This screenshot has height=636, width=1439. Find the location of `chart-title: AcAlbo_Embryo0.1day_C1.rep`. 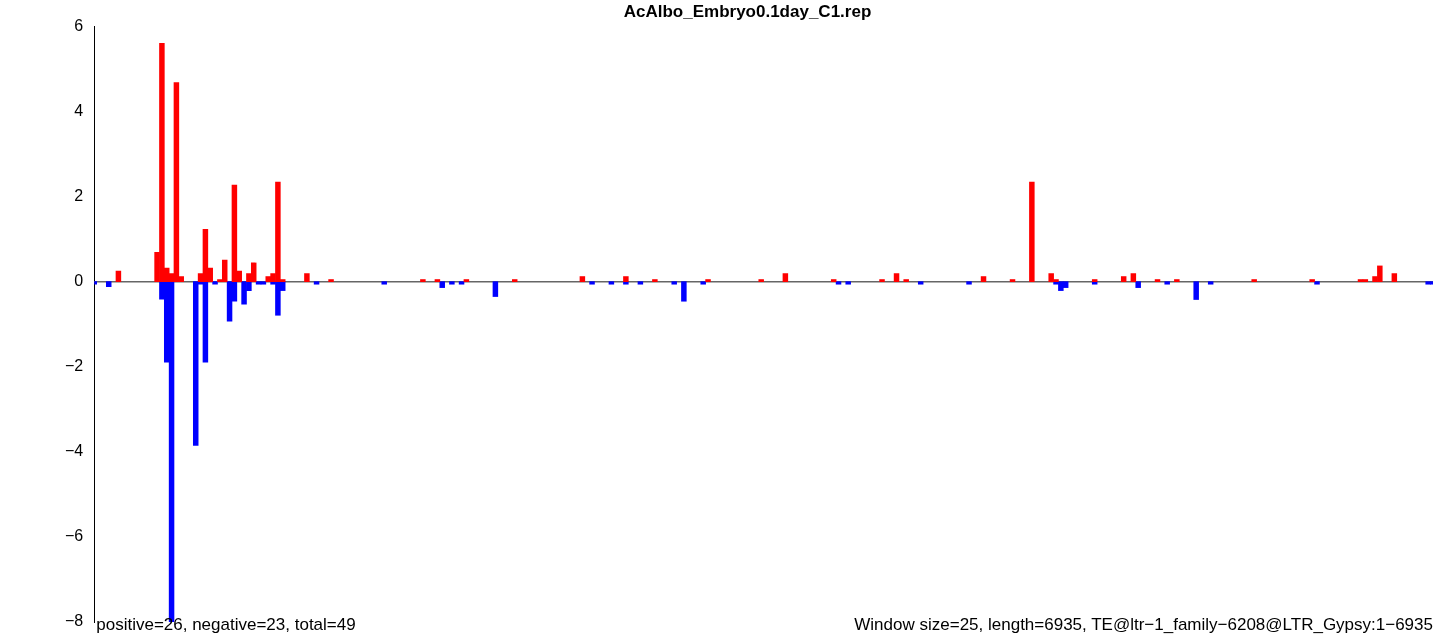

chart-title: AcAlbo_Embryo0.1day_C1.rep is located at coordinates (747, 11).